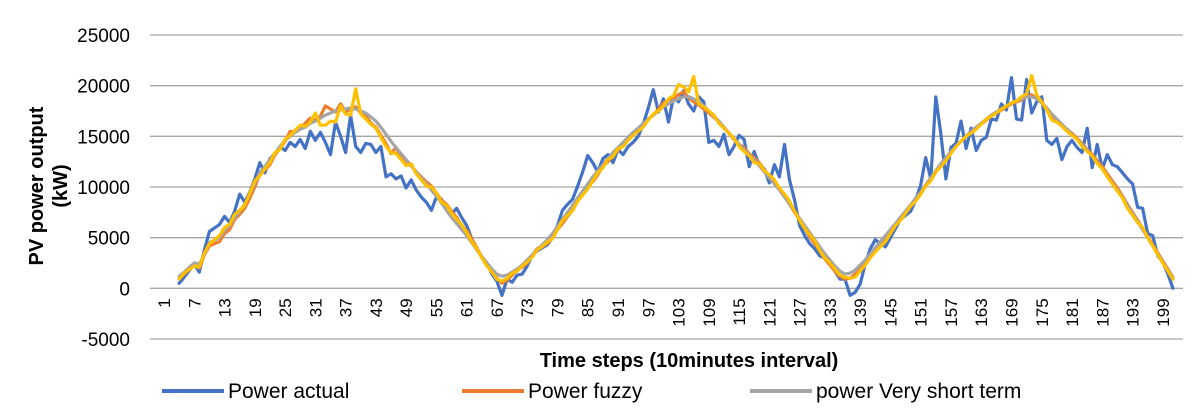 Image resolution: width=1192 pixels, height=417 pixels. I want to click on x-tick-label: 169, so click(1011, 312).